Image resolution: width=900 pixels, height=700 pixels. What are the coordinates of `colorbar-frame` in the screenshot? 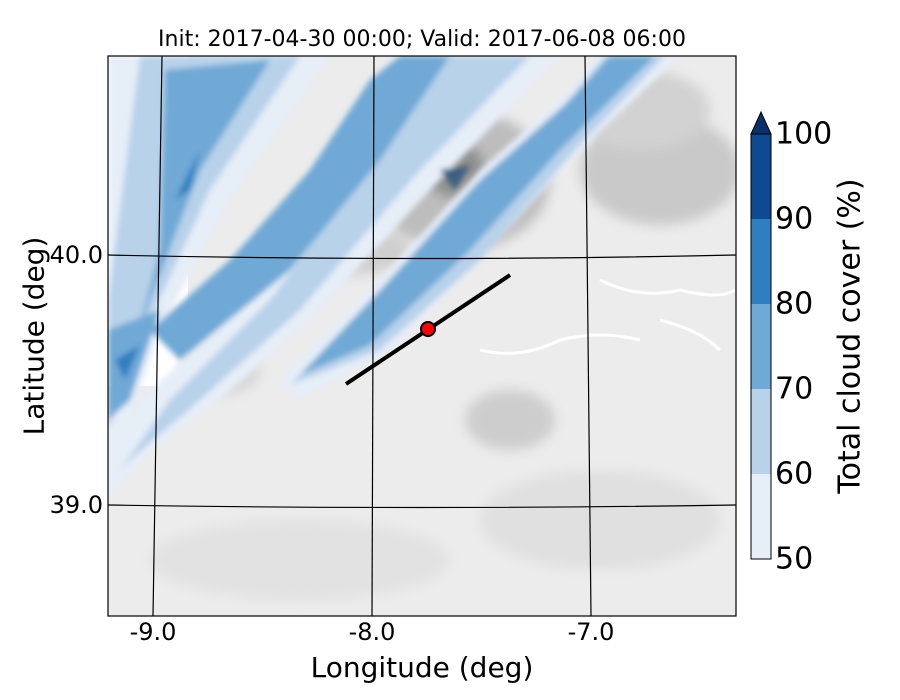 It's located at (761, 346).